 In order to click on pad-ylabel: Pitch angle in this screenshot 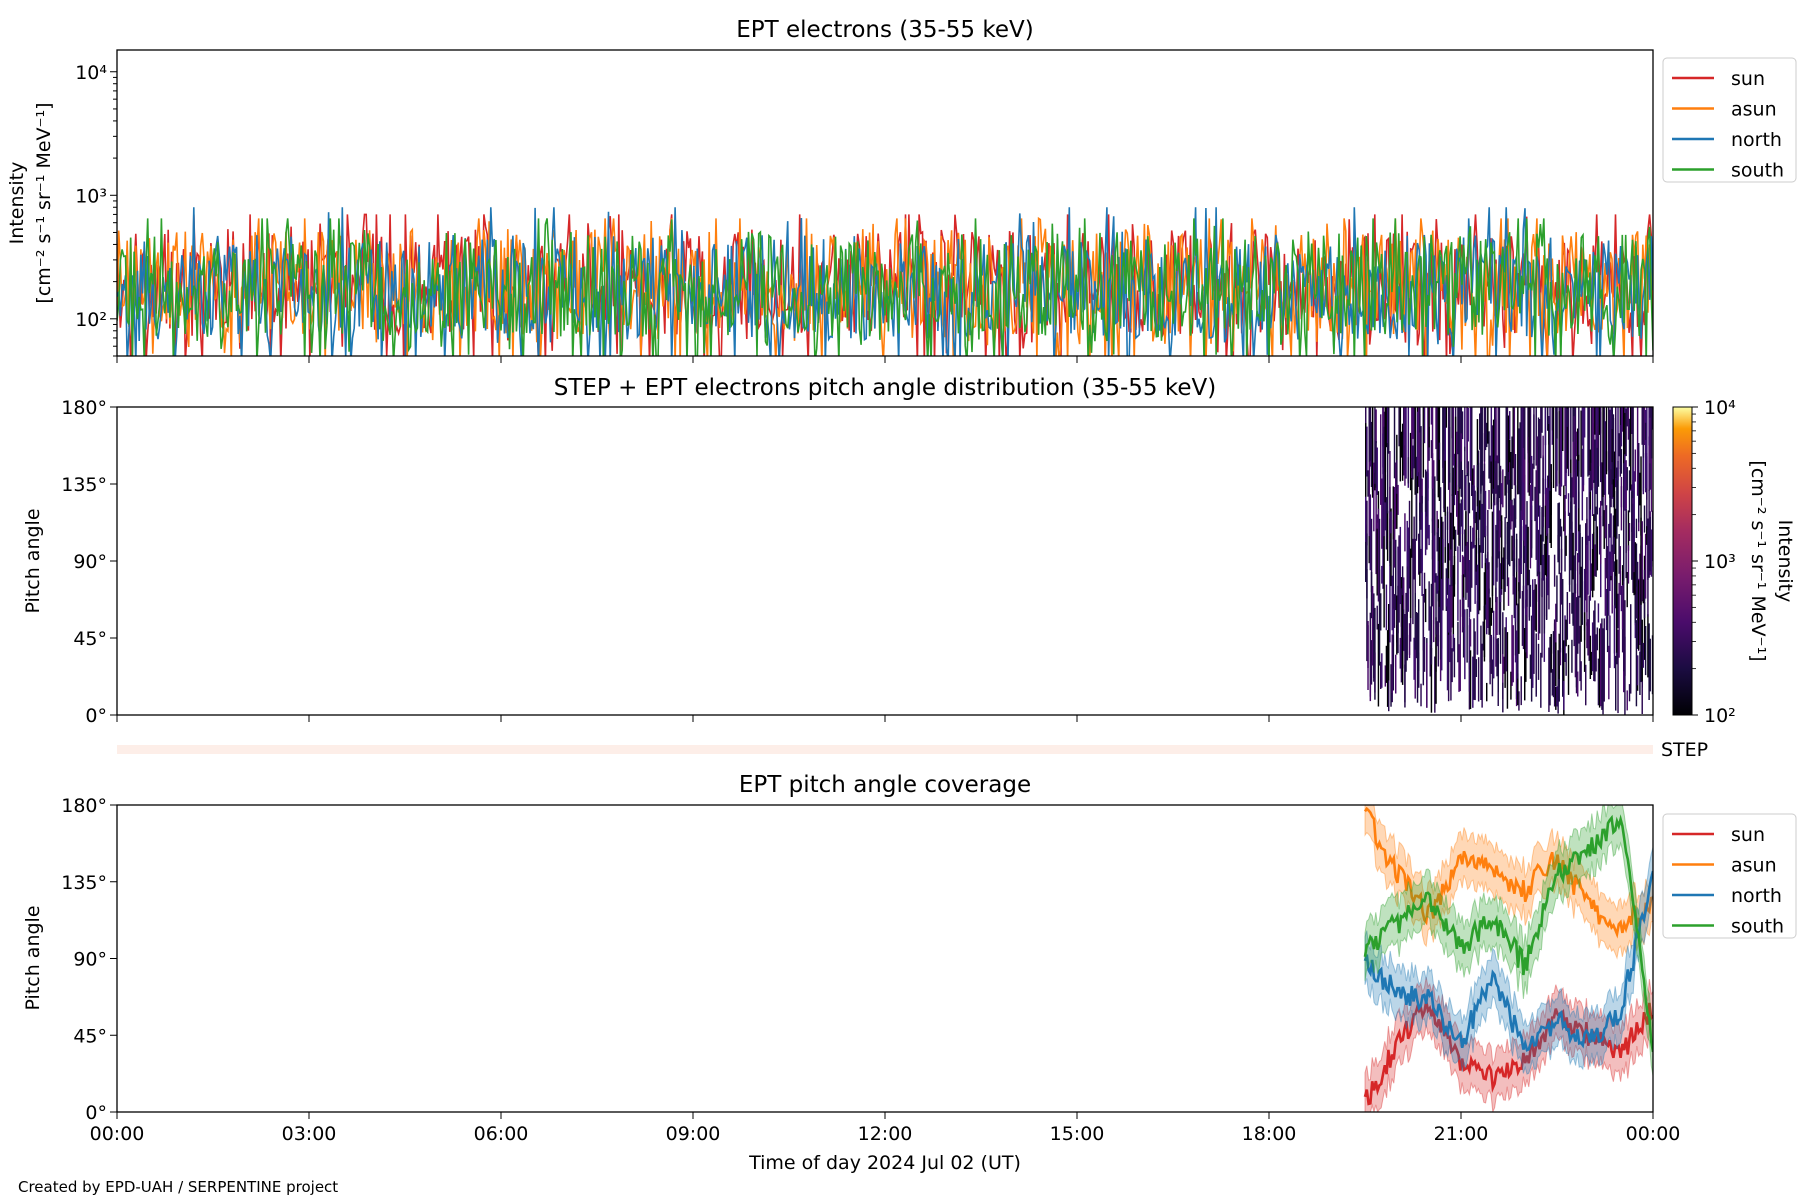, I will do `click(33, 560)`.